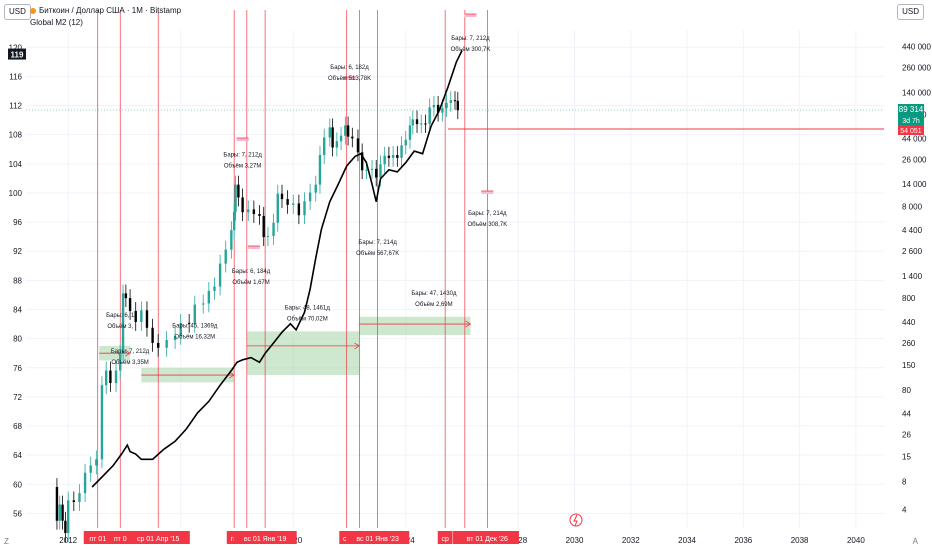 The height and width of the screenshot is (550, 932). I want to click on left-highlight-label: 119, so click(17, 55).